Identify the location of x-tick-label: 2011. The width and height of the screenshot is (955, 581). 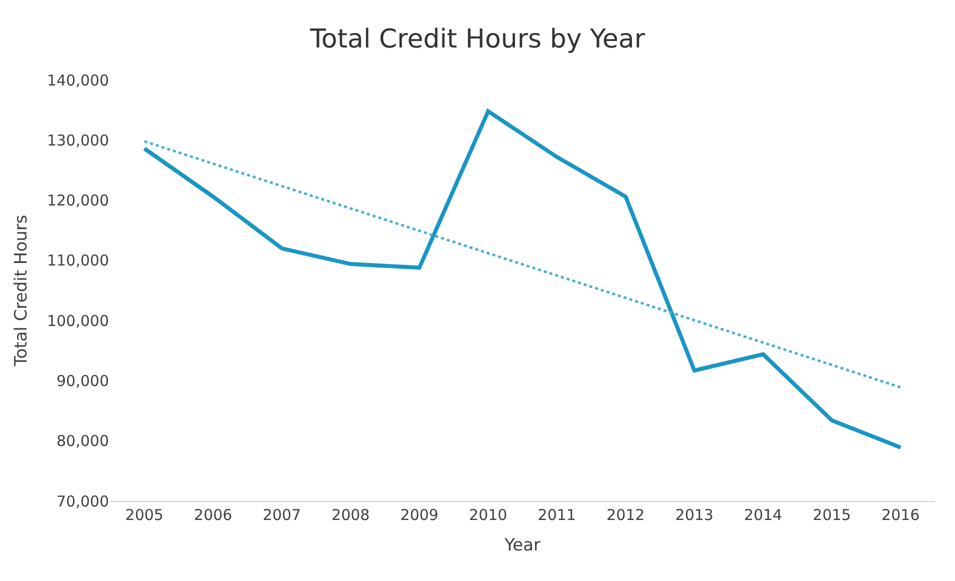
(557, 515).